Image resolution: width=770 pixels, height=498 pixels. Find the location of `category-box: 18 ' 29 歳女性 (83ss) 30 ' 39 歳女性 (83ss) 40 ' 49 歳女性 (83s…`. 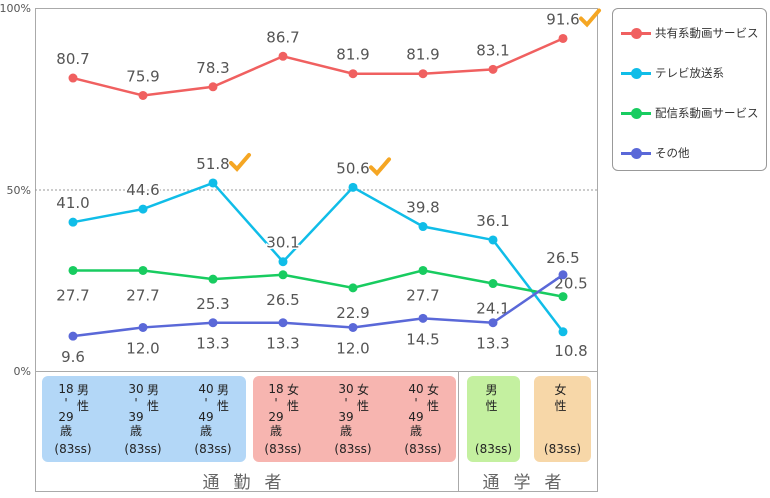

category-box: 18 ' 29 歳女性 (83ss) 30 ' 39 歳女性 (83ss) 40 ' 49 歳女性 (83s… is located at coordinates (354, 419).